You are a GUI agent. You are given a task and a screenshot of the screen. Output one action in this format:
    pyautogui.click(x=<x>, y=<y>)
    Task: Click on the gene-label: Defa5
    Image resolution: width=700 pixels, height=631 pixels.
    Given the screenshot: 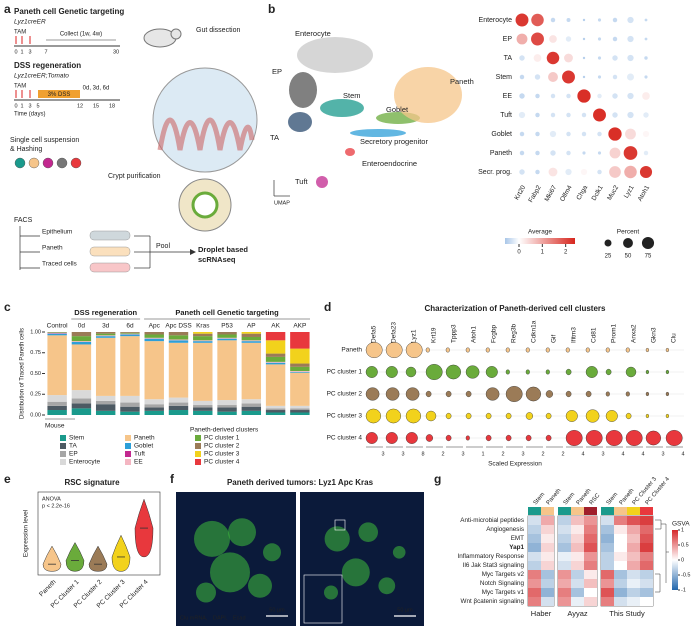 What is the action you would take?
    pyautogui.click(x=374, y=334)
    